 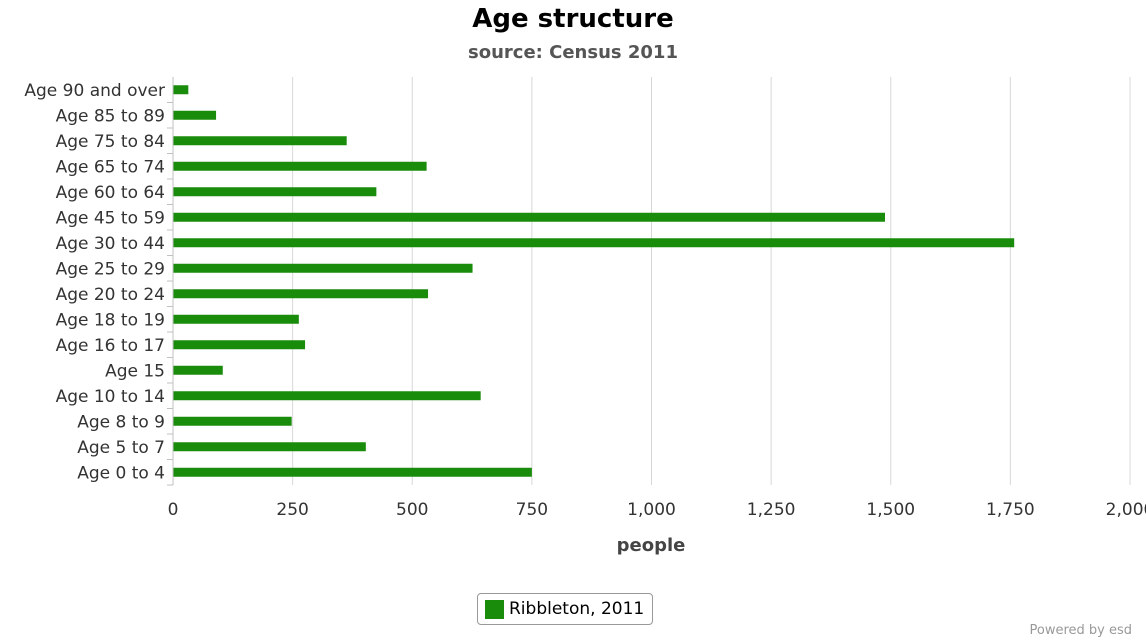 I want to click on legend-swatch, so click(x=494, y=609).